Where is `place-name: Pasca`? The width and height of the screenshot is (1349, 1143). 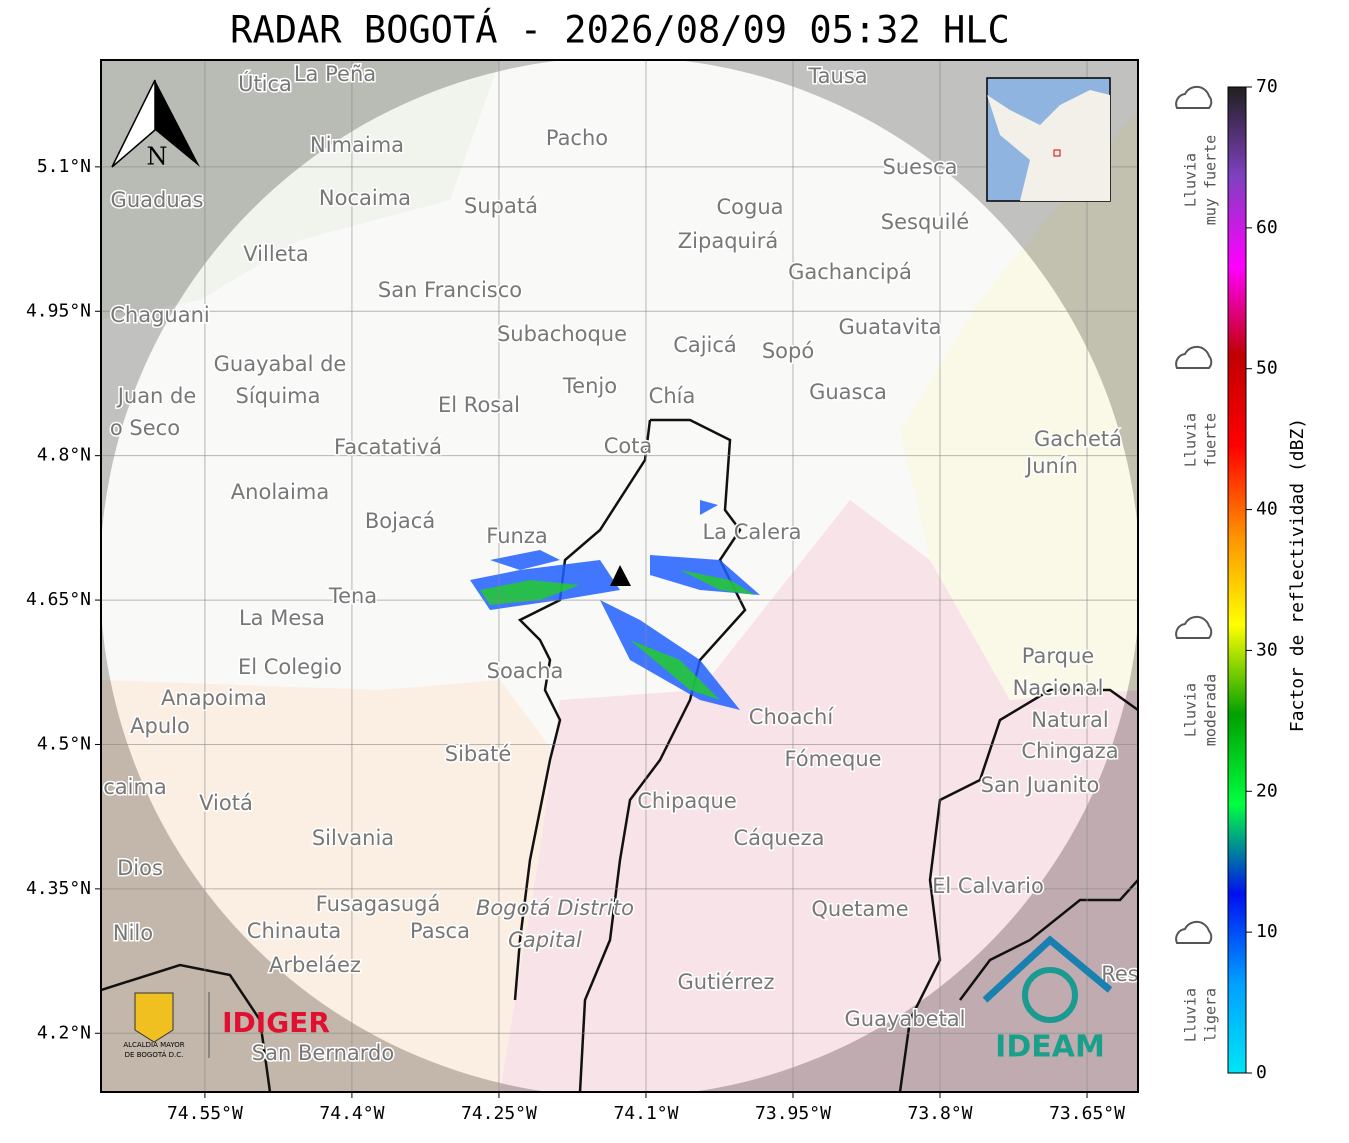 place-name: Pasca is located at coordinates (440, 931).